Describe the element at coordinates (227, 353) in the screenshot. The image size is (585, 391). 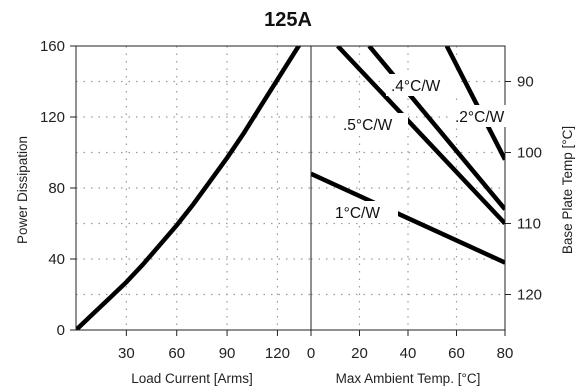
I see `left-xtick-label-2: 90` at that location.